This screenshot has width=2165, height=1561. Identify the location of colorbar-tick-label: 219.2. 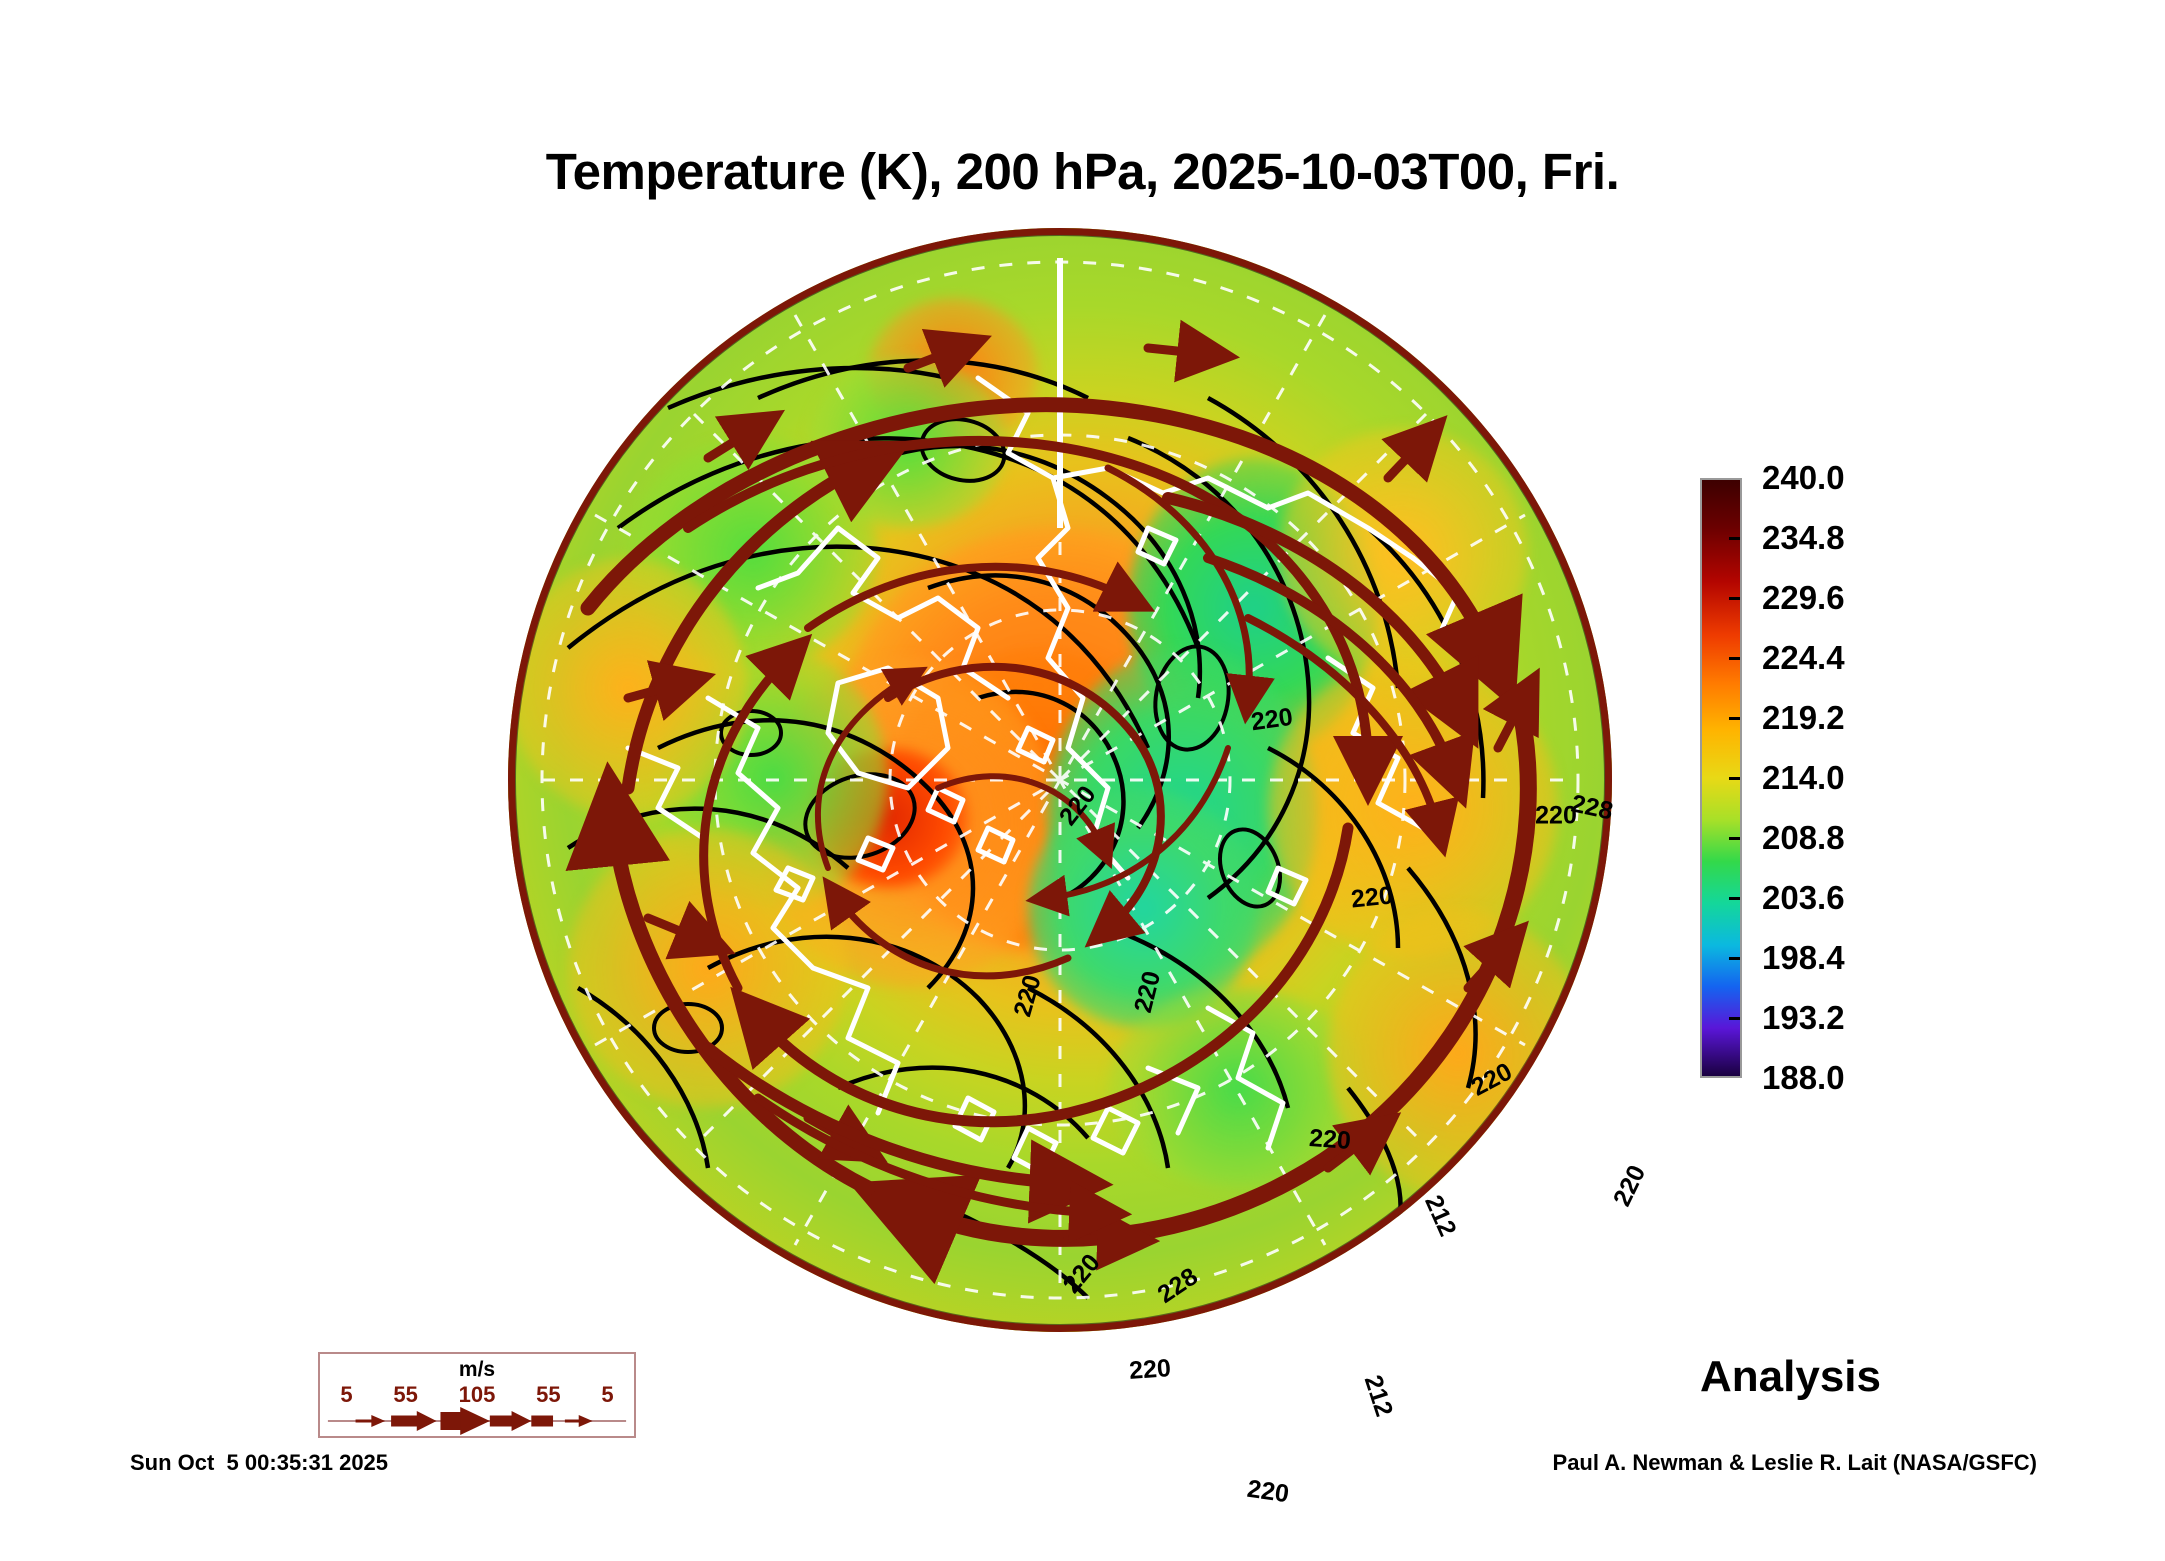
(1803, 717).